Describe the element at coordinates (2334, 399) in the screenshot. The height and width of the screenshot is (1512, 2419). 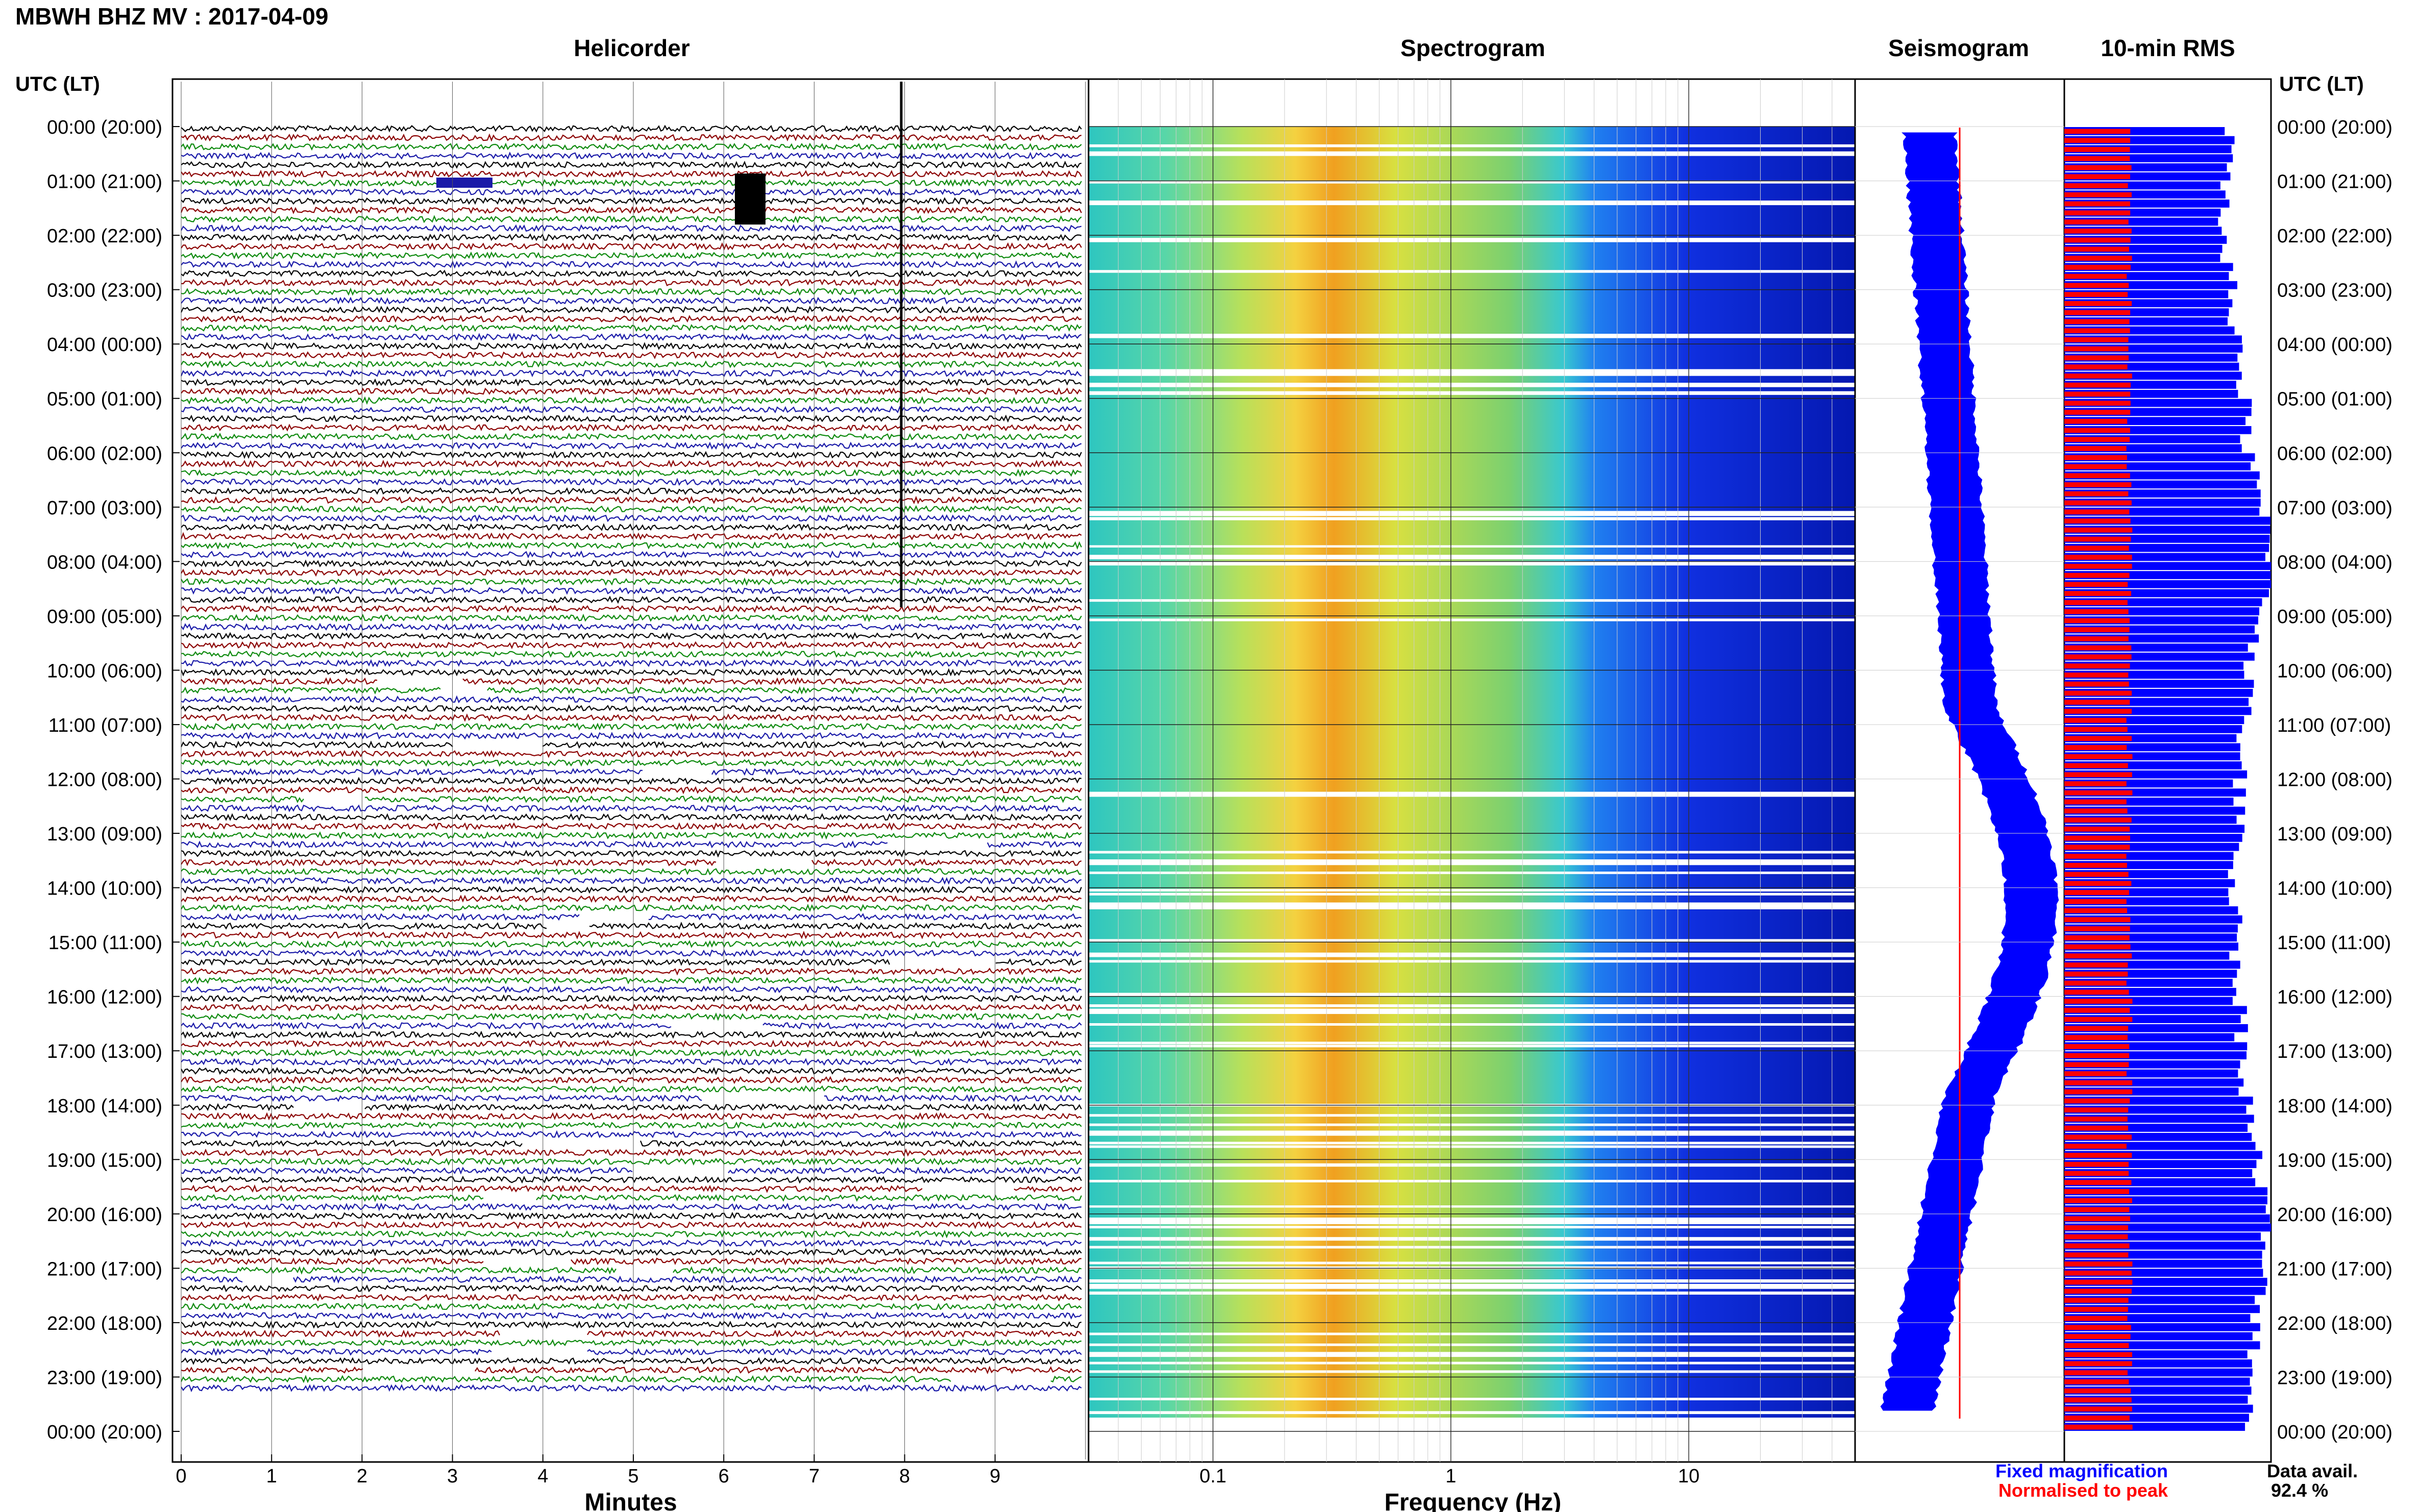
I see `time-label-right: 05:00 (01:00)` at that location.